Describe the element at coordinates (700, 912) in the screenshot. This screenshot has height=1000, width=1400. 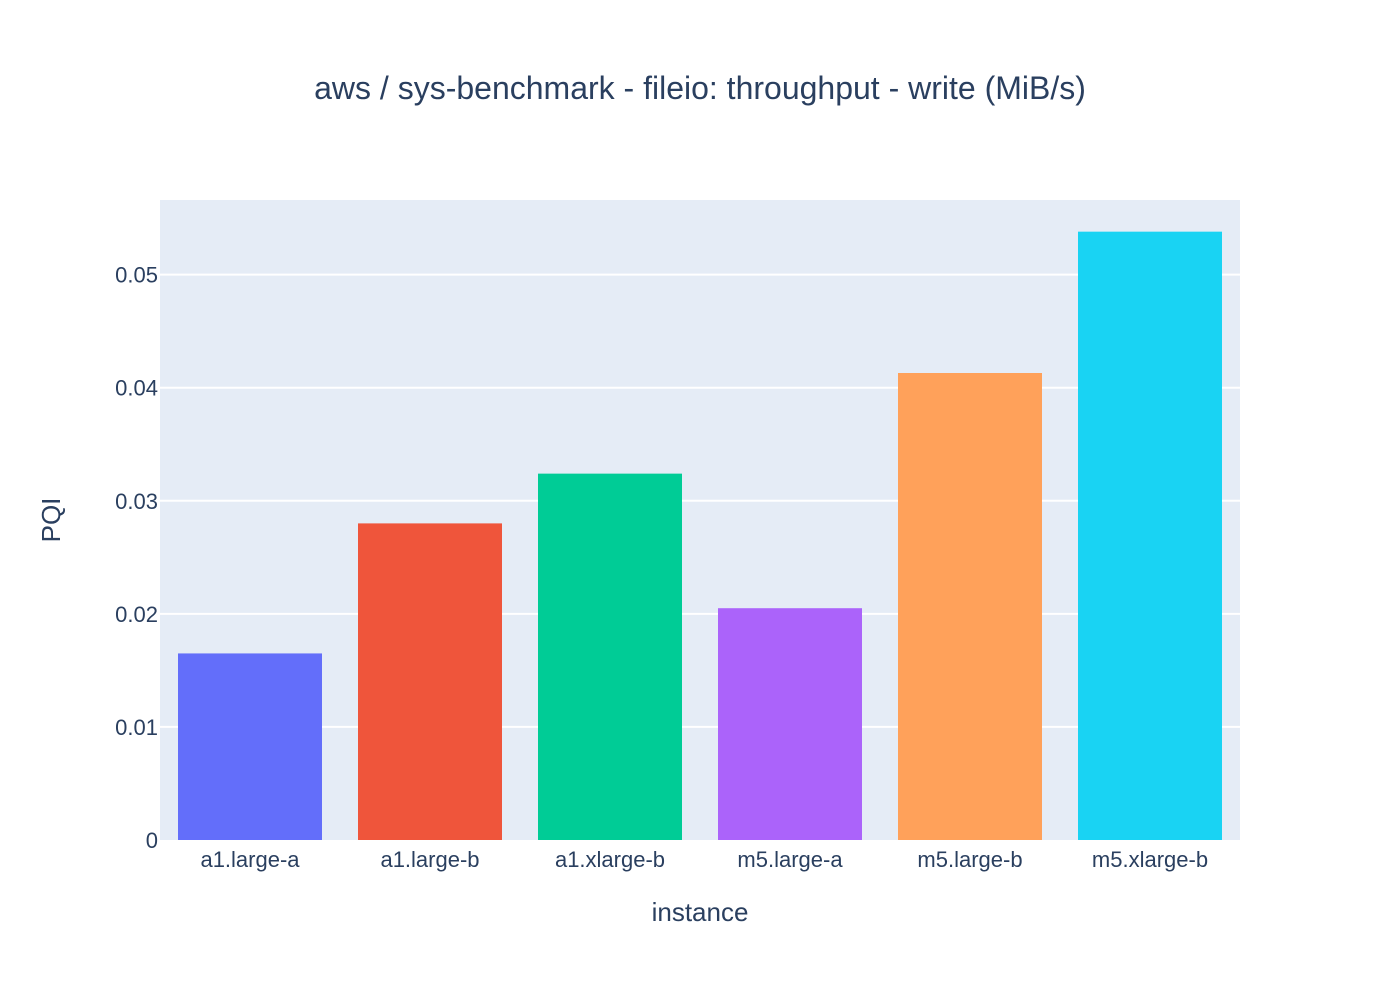
I see `x-axis-title: instance` at that location.